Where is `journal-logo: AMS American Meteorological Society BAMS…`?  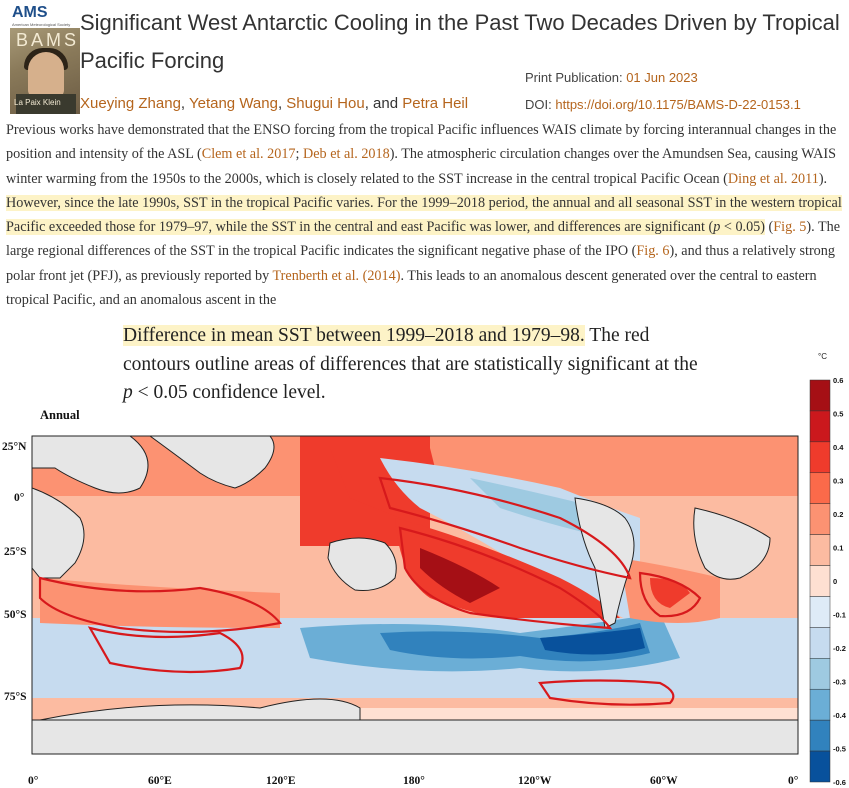 journal-logo: AMS American Meteorological Society BAMS… is located at coordinates (43, 58).